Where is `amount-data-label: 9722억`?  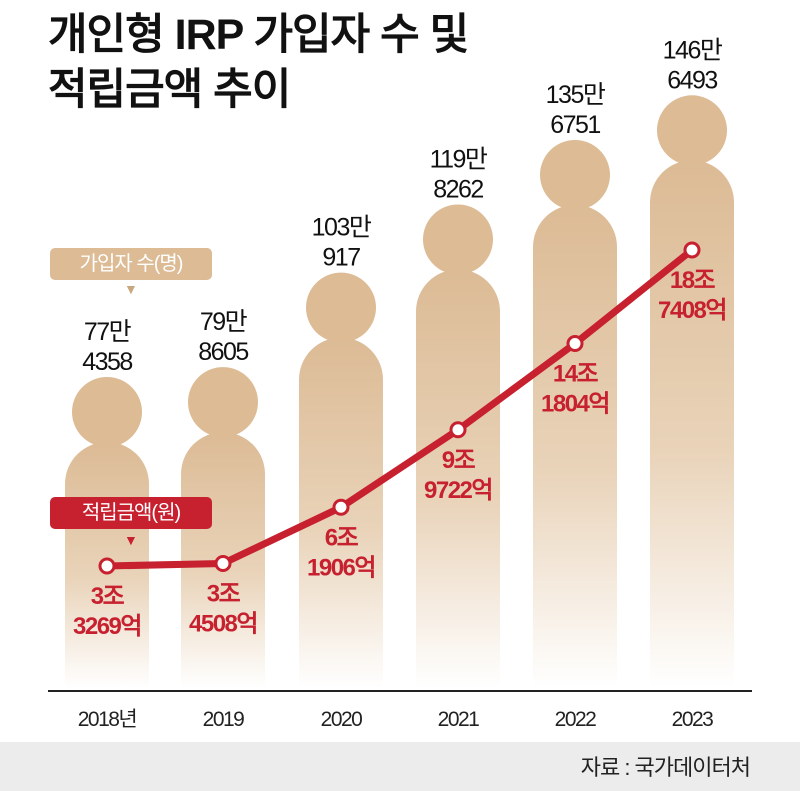 amount-data-label: 9722억 is located at coordinates (458, 490).